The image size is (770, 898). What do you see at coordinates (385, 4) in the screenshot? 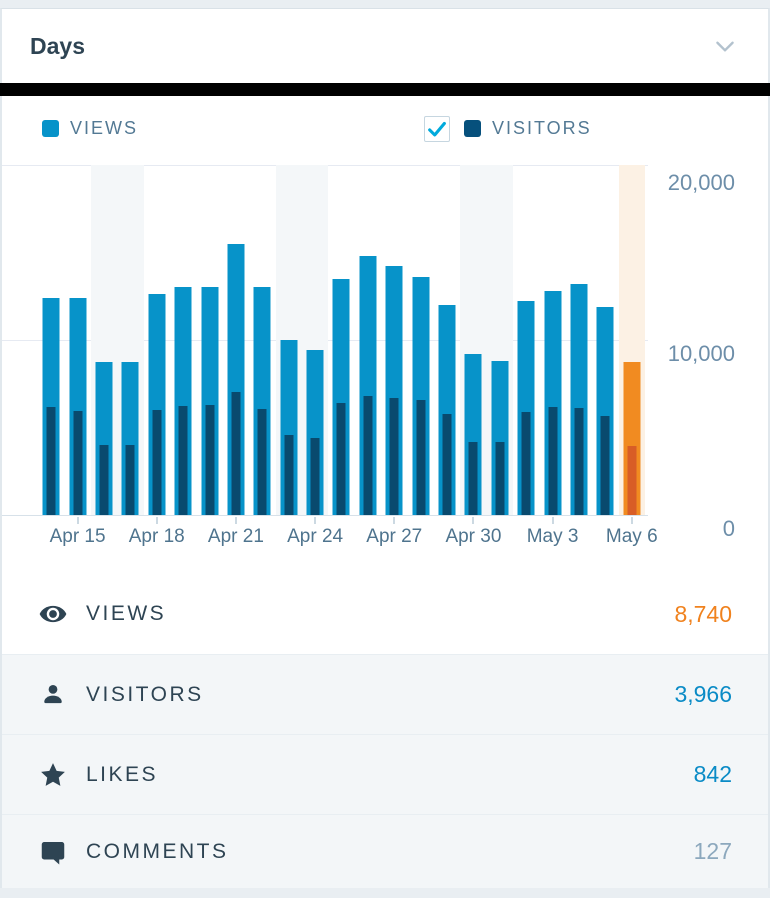
I see `page-background-top` at bounding box center [385, 4].